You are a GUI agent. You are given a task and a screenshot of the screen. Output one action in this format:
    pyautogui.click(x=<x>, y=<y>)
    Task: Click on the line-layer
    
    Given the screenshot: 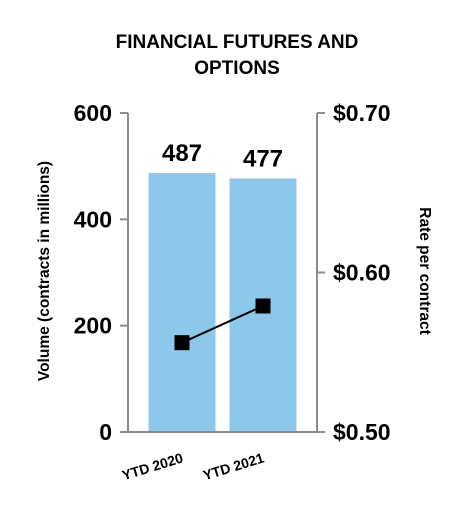 What is the action you would take?
    pyautogui.click(x=222, y=324)
    